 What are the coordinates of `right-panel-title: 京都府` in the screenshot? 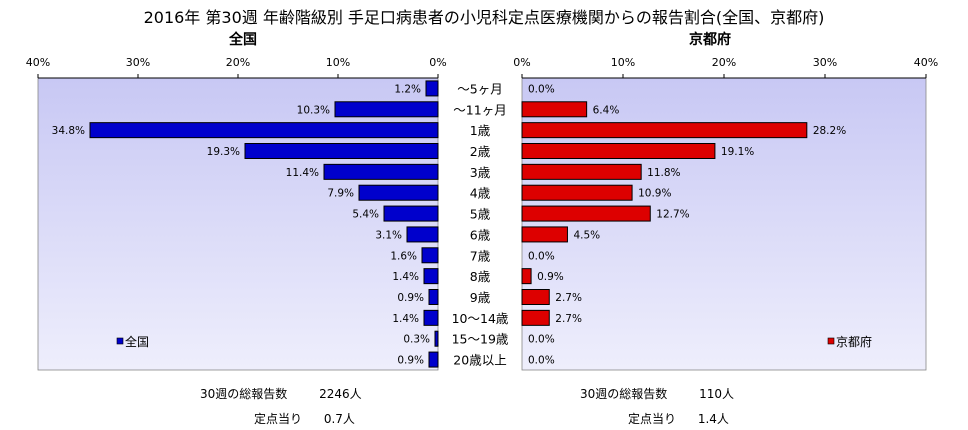 It's located at (710, 40).